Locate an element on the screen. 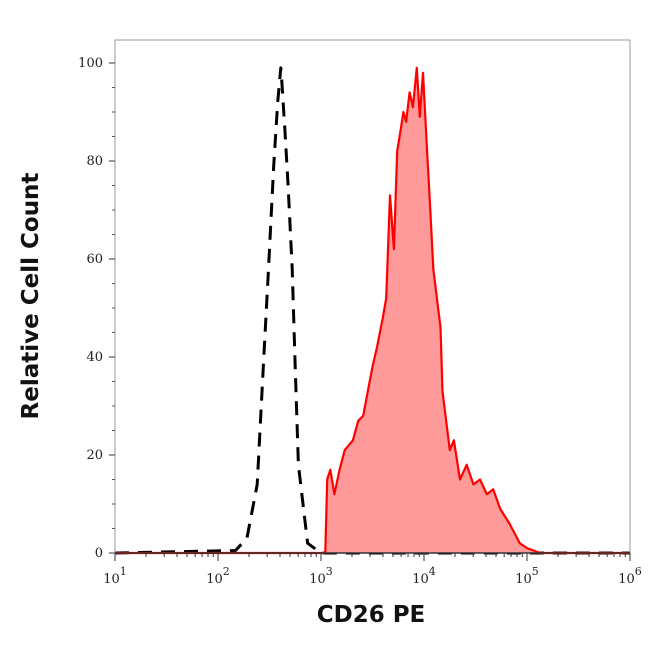 Image resolution: width=650 pixels, height=645 pixels. x-tick-label: 10⁶ is located at coordinates (630, 576).